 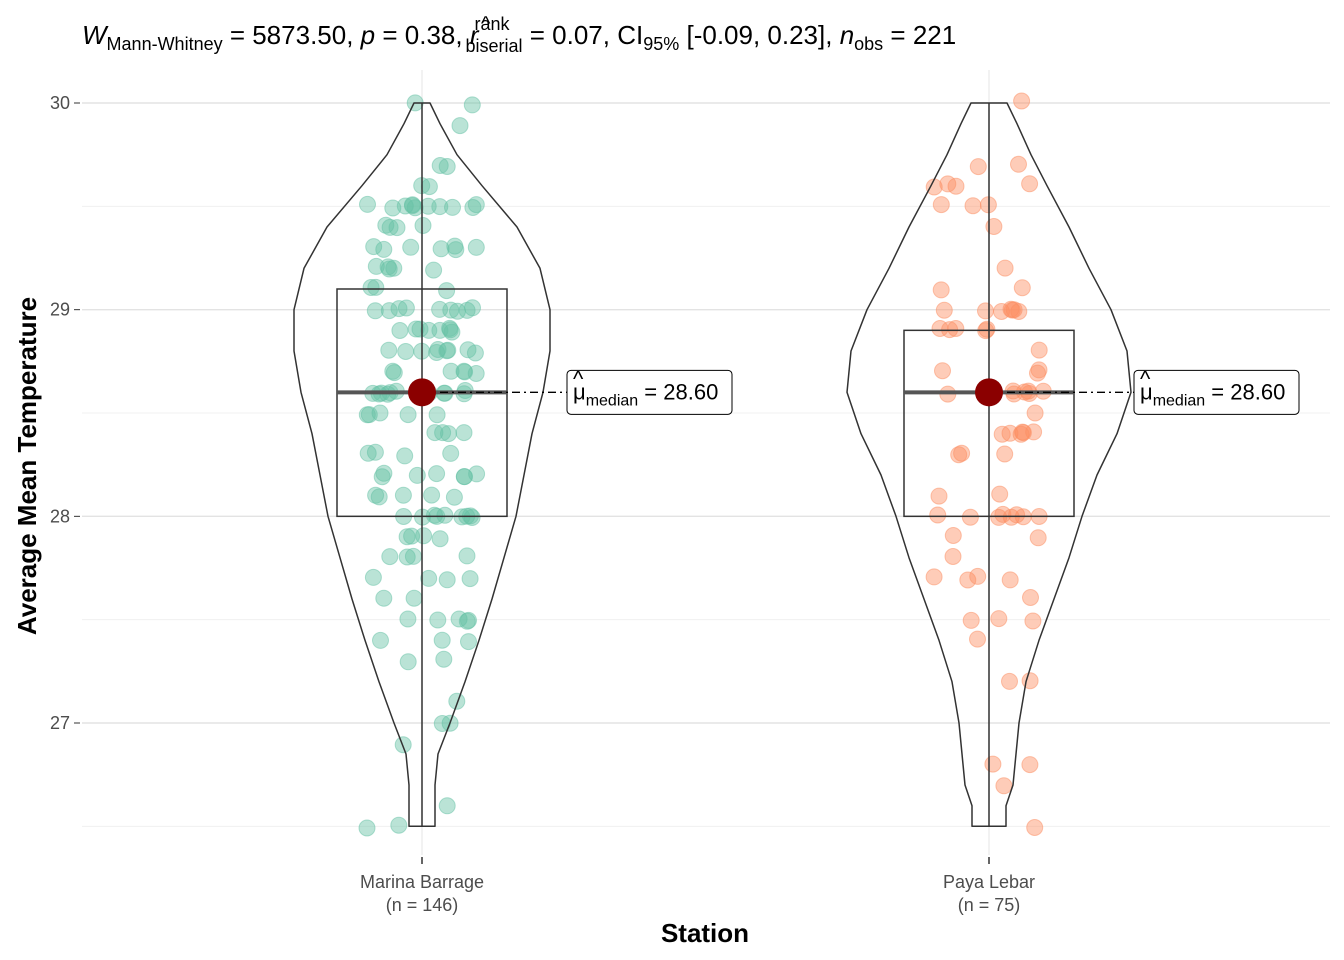 I want to click on title-r-sub: biserial, so click(x=494, y=46).